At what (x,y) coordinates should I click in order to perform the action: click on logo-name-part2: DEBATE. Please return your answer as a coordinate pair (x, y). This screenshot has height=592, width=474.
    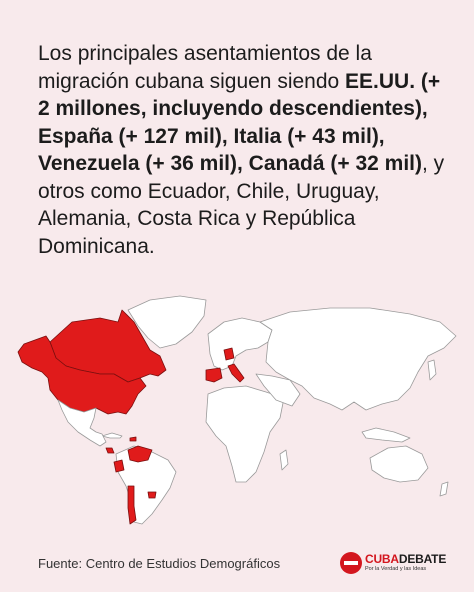
    Looking at the image, I should click on (422, 559).